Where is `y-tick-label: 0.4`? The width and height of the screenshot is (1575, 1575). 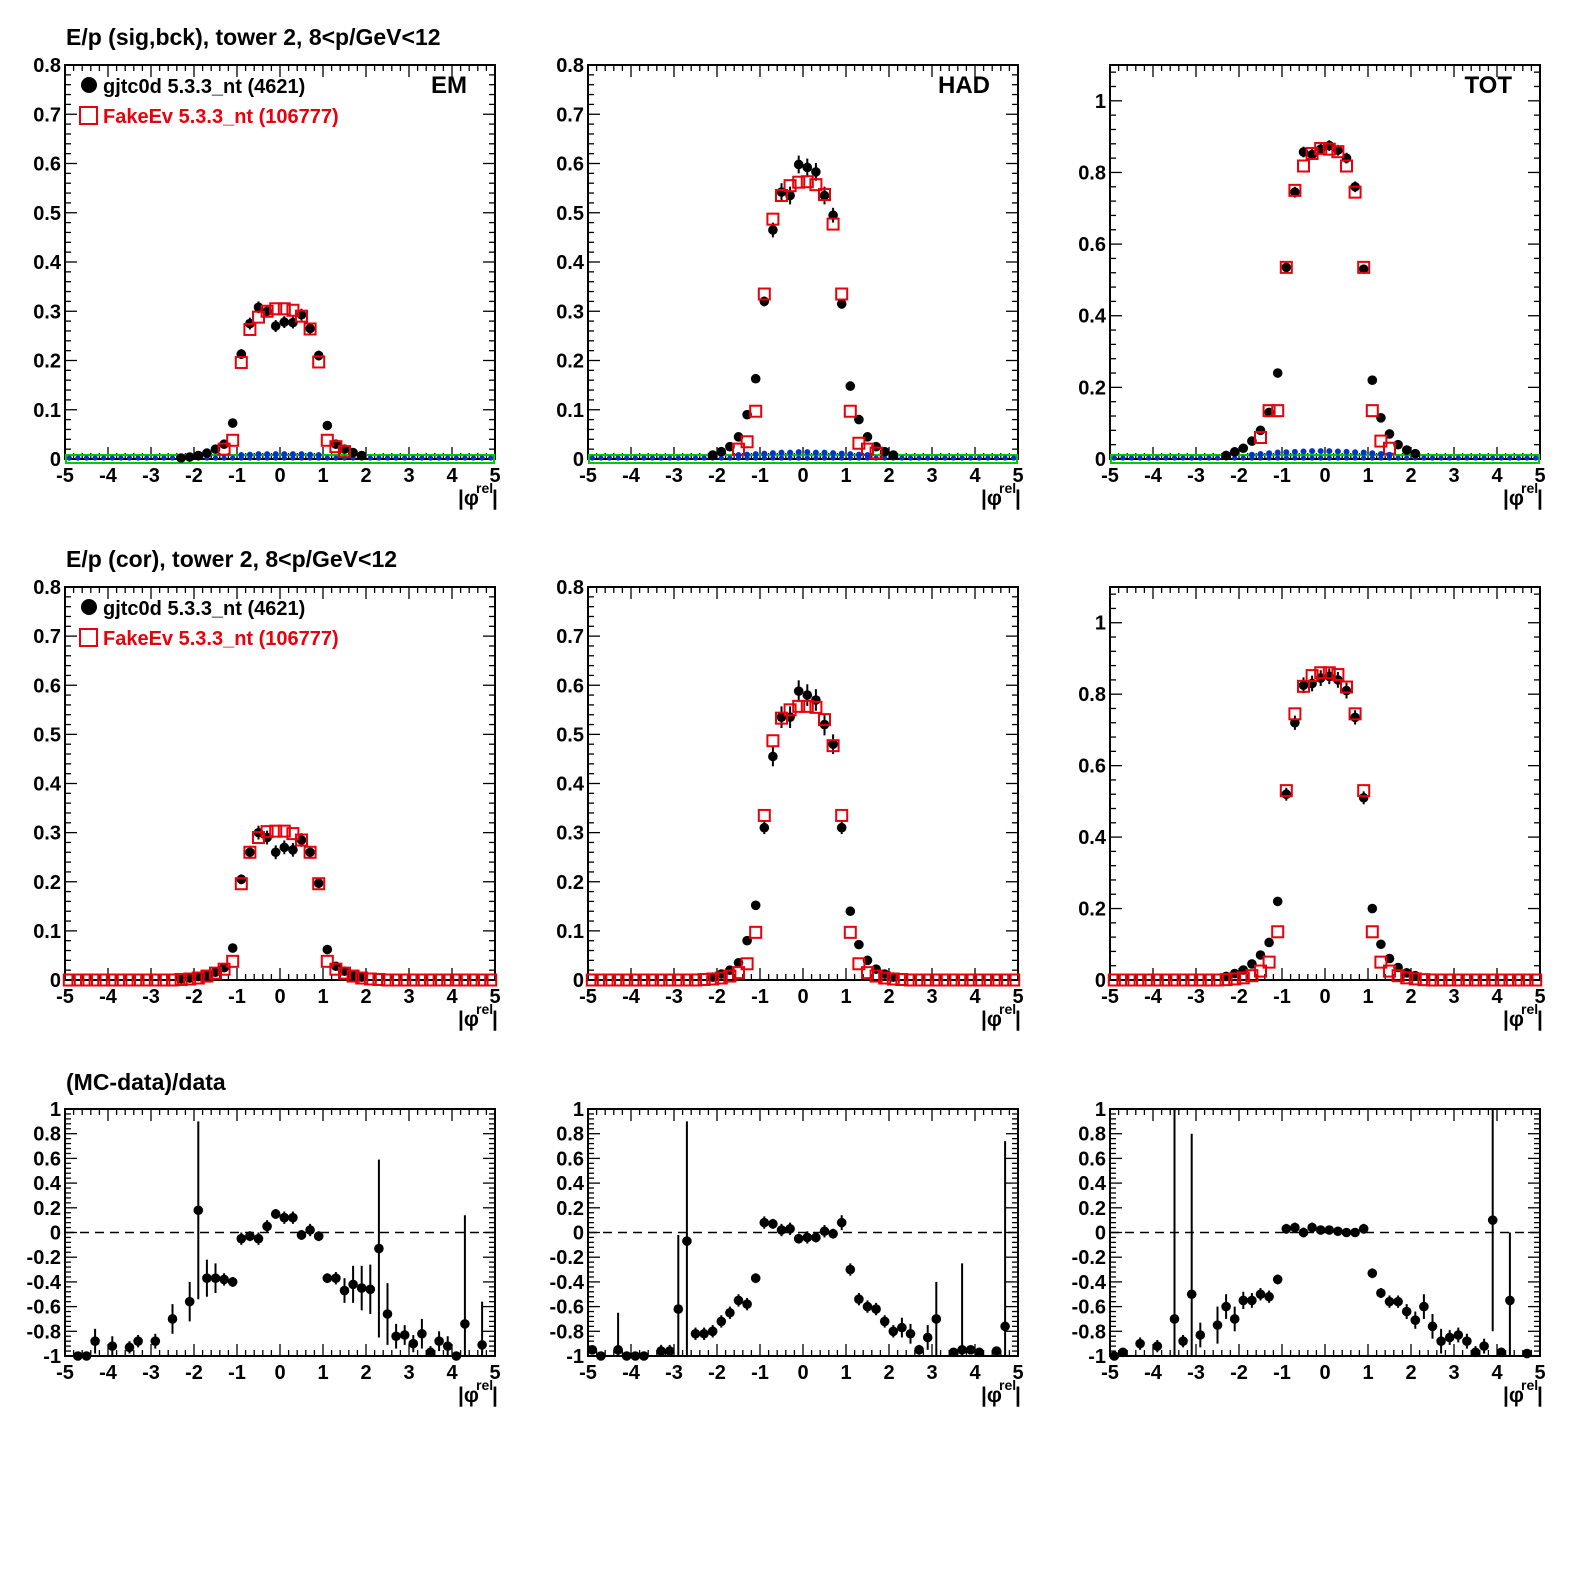 y-tick-label: 0.4 is located at coordinates (47, 263).